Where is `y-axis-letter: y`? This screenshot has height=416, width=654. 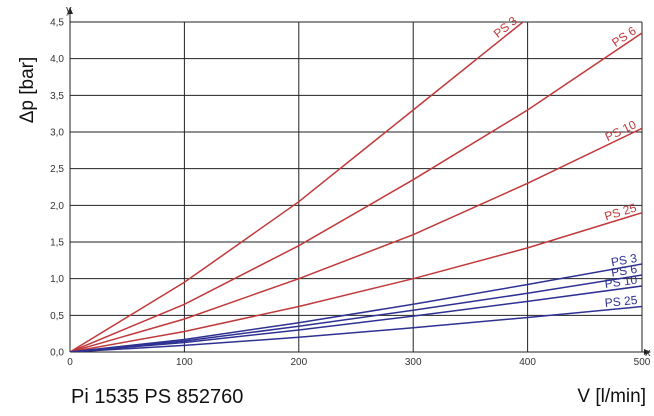
y-axis-letter: y is located at coordinates (69, 10).